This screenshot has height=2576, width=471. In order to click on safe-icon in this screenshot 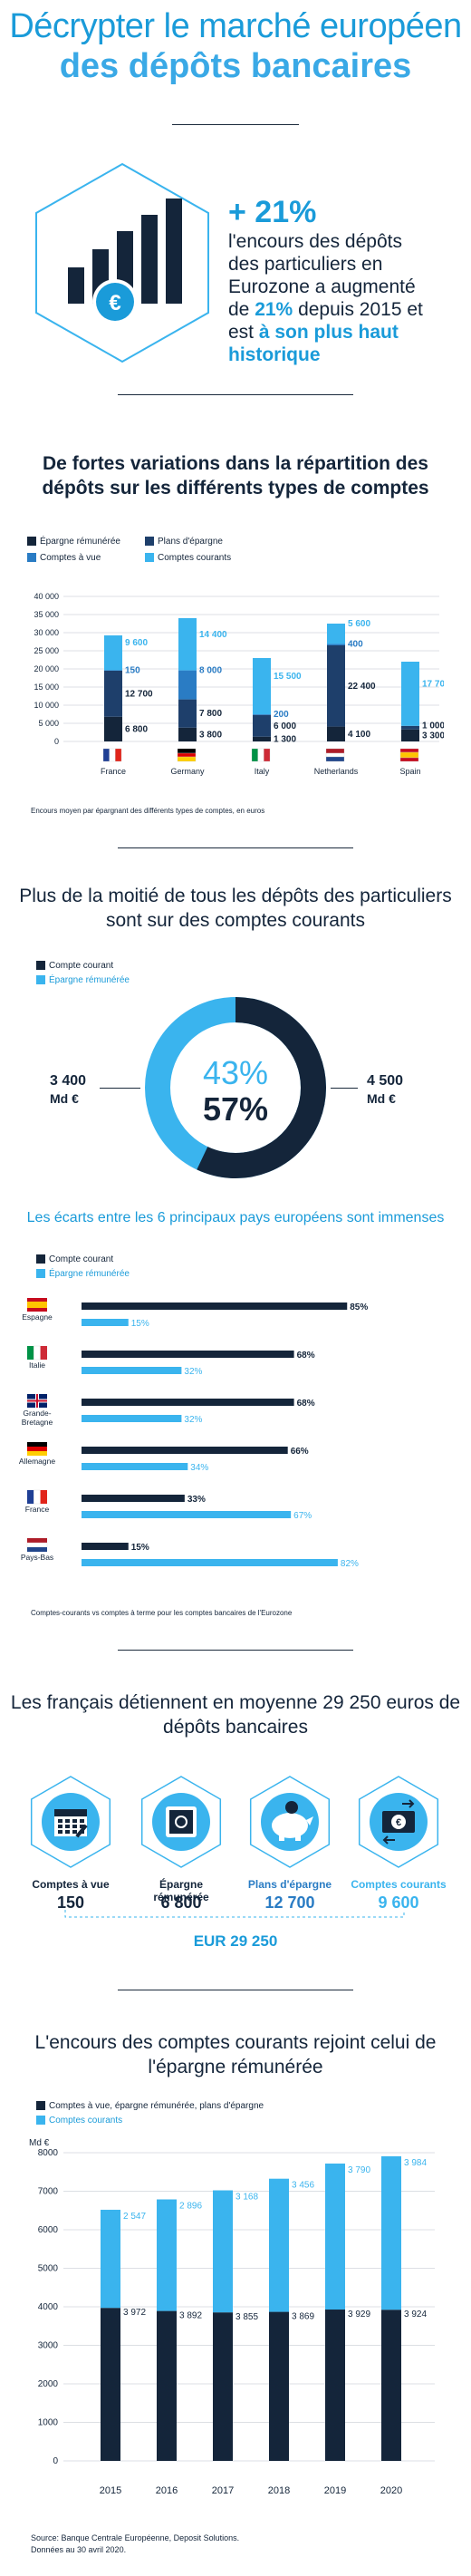, I will do `click(181, 1821)`.